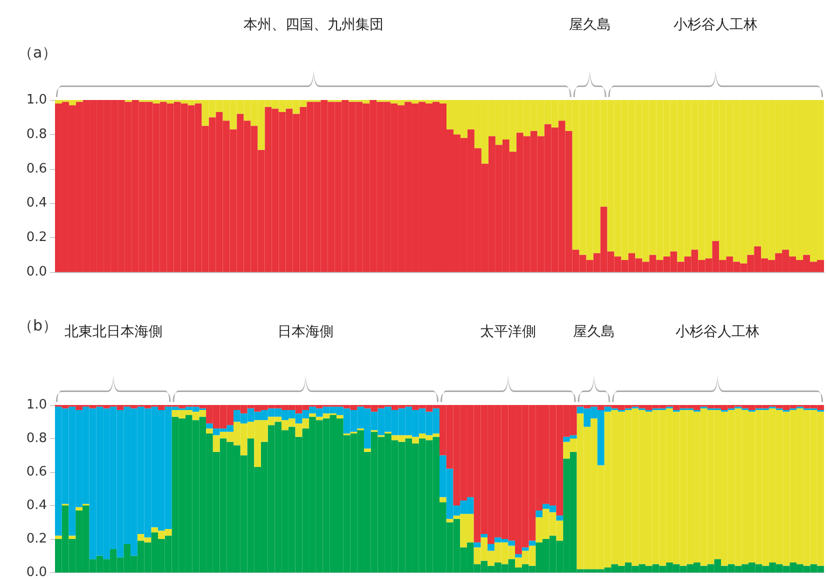 The height and width of the screenshot is (579, 826). I want to click on chart-title: （a）, so click(38, 53).